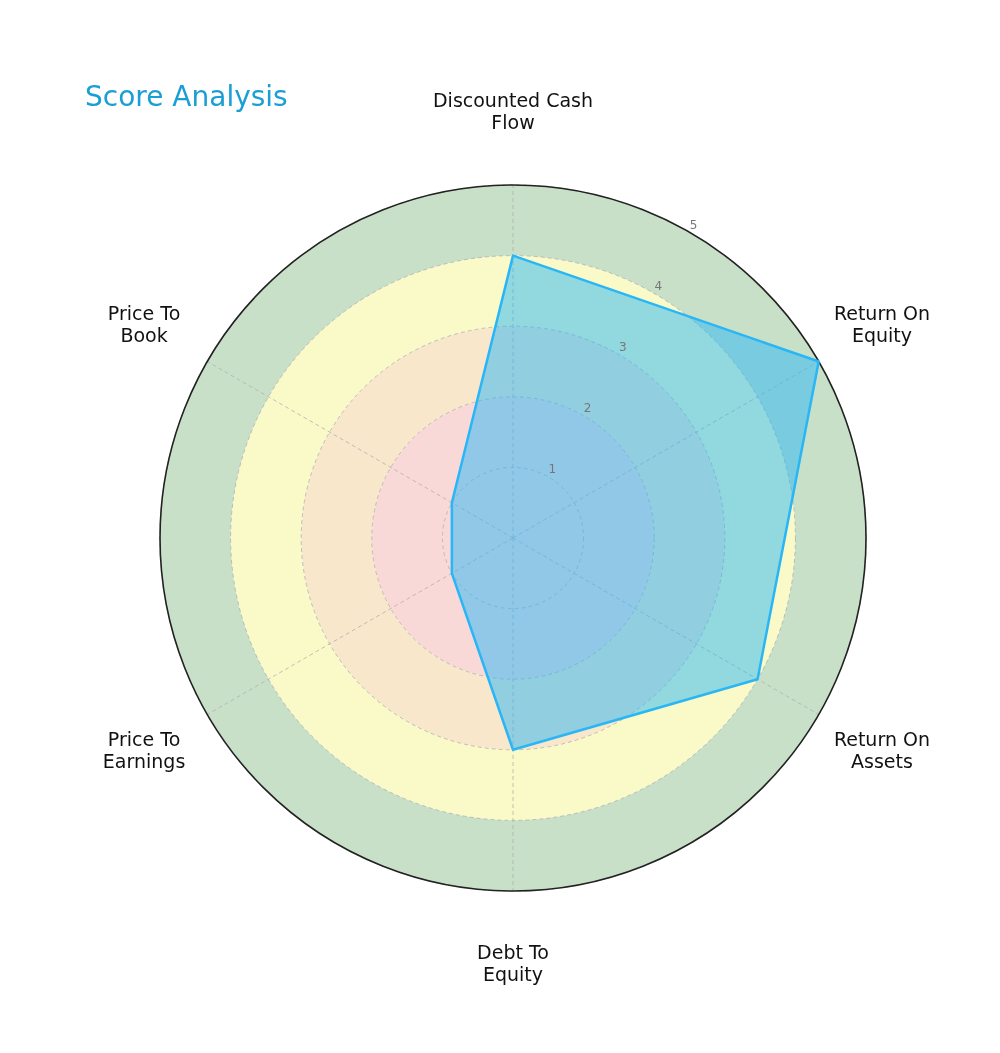 The height and width of the screenshot is (1053, 1000). I want to click on spoke-label: Price To Book, so click(144, 323).